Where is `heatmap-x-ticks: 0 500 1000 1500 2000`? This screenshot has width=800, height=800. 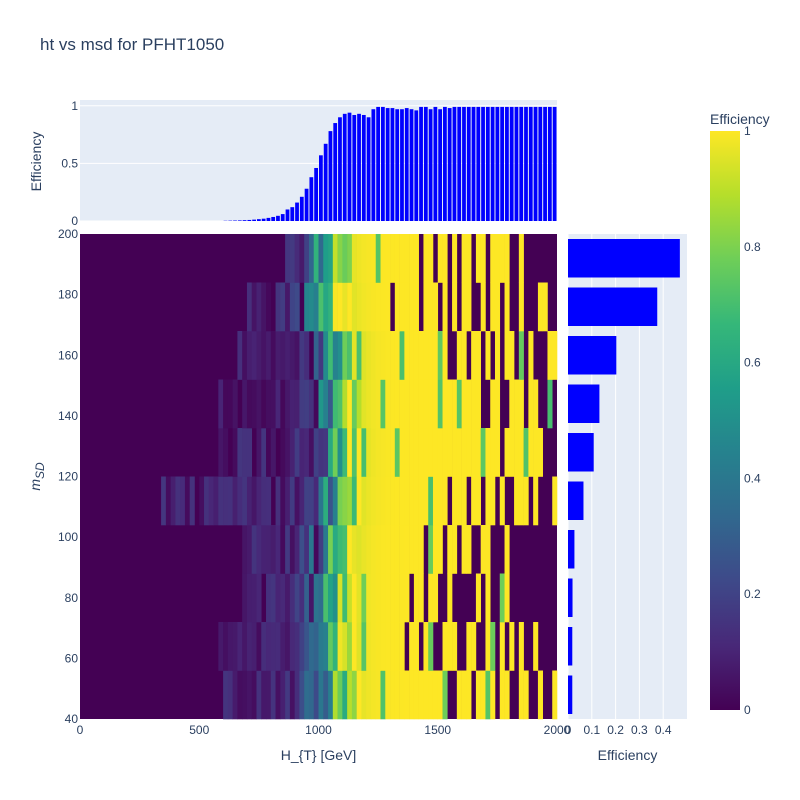
heatmap-x-ticks: 0 500 1000 1500 2000 is located at coordinates (324, 730).